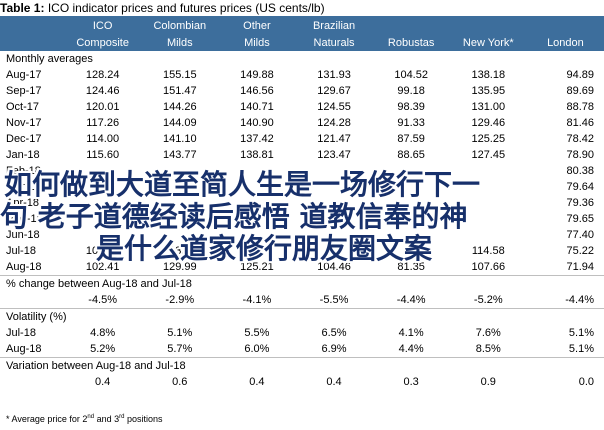  I want to click on table-cell: 107.20, so click(102, 251).